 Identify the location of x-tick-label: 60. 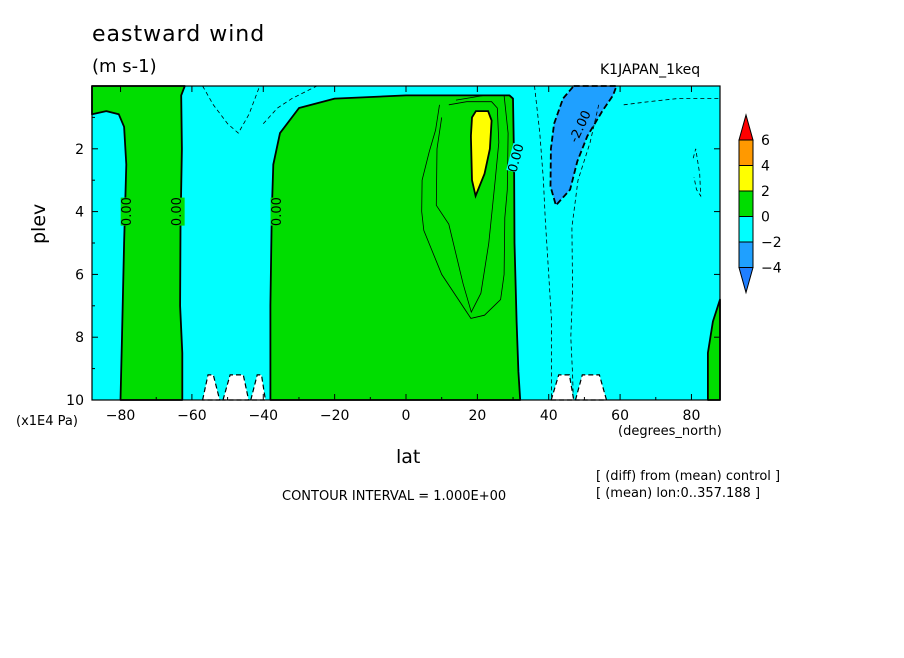
(620, 416).